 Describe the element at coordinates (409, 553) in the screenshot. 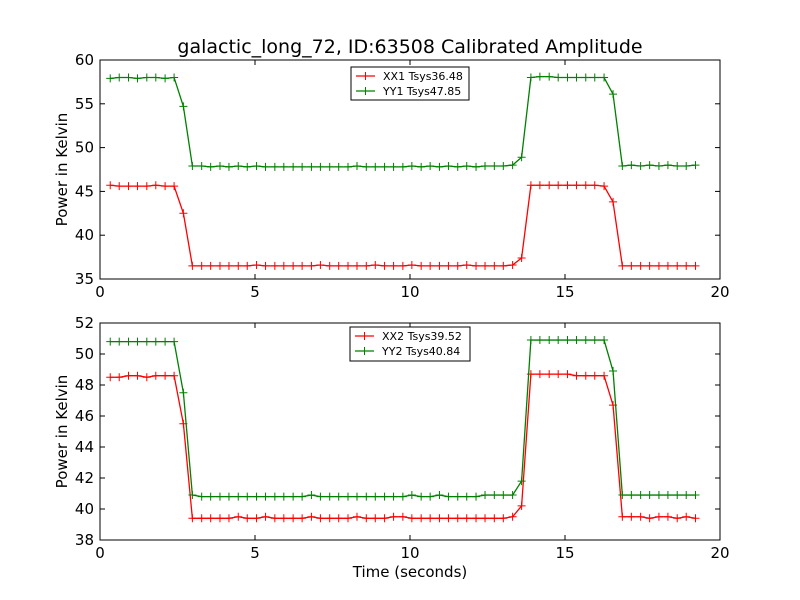

I see `x-tick-label: 10` at that location.